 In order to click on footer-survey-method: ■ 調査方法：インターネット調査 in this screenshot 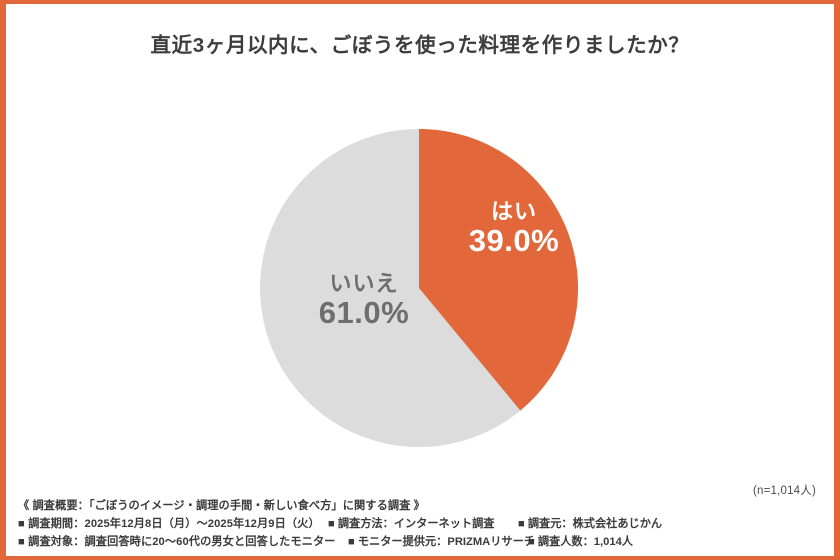, I will do `click(411, 524)`.